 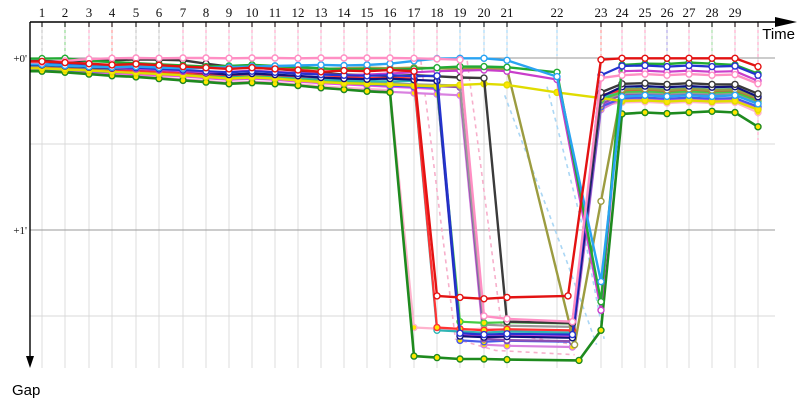 I want to click on lap-label: 11, so click(x=275, y=12).